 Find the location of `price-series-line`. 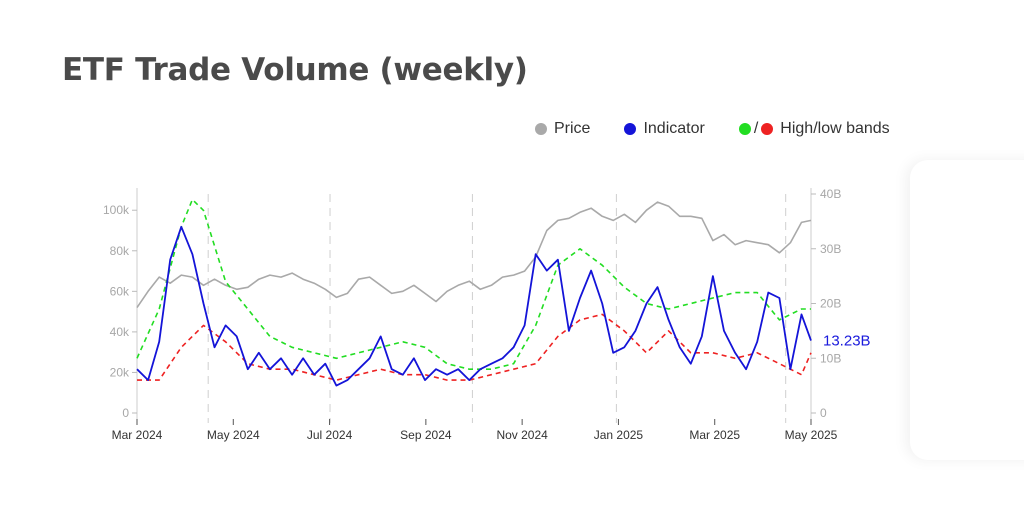

price-series-line is located at coordinates (474, 255).